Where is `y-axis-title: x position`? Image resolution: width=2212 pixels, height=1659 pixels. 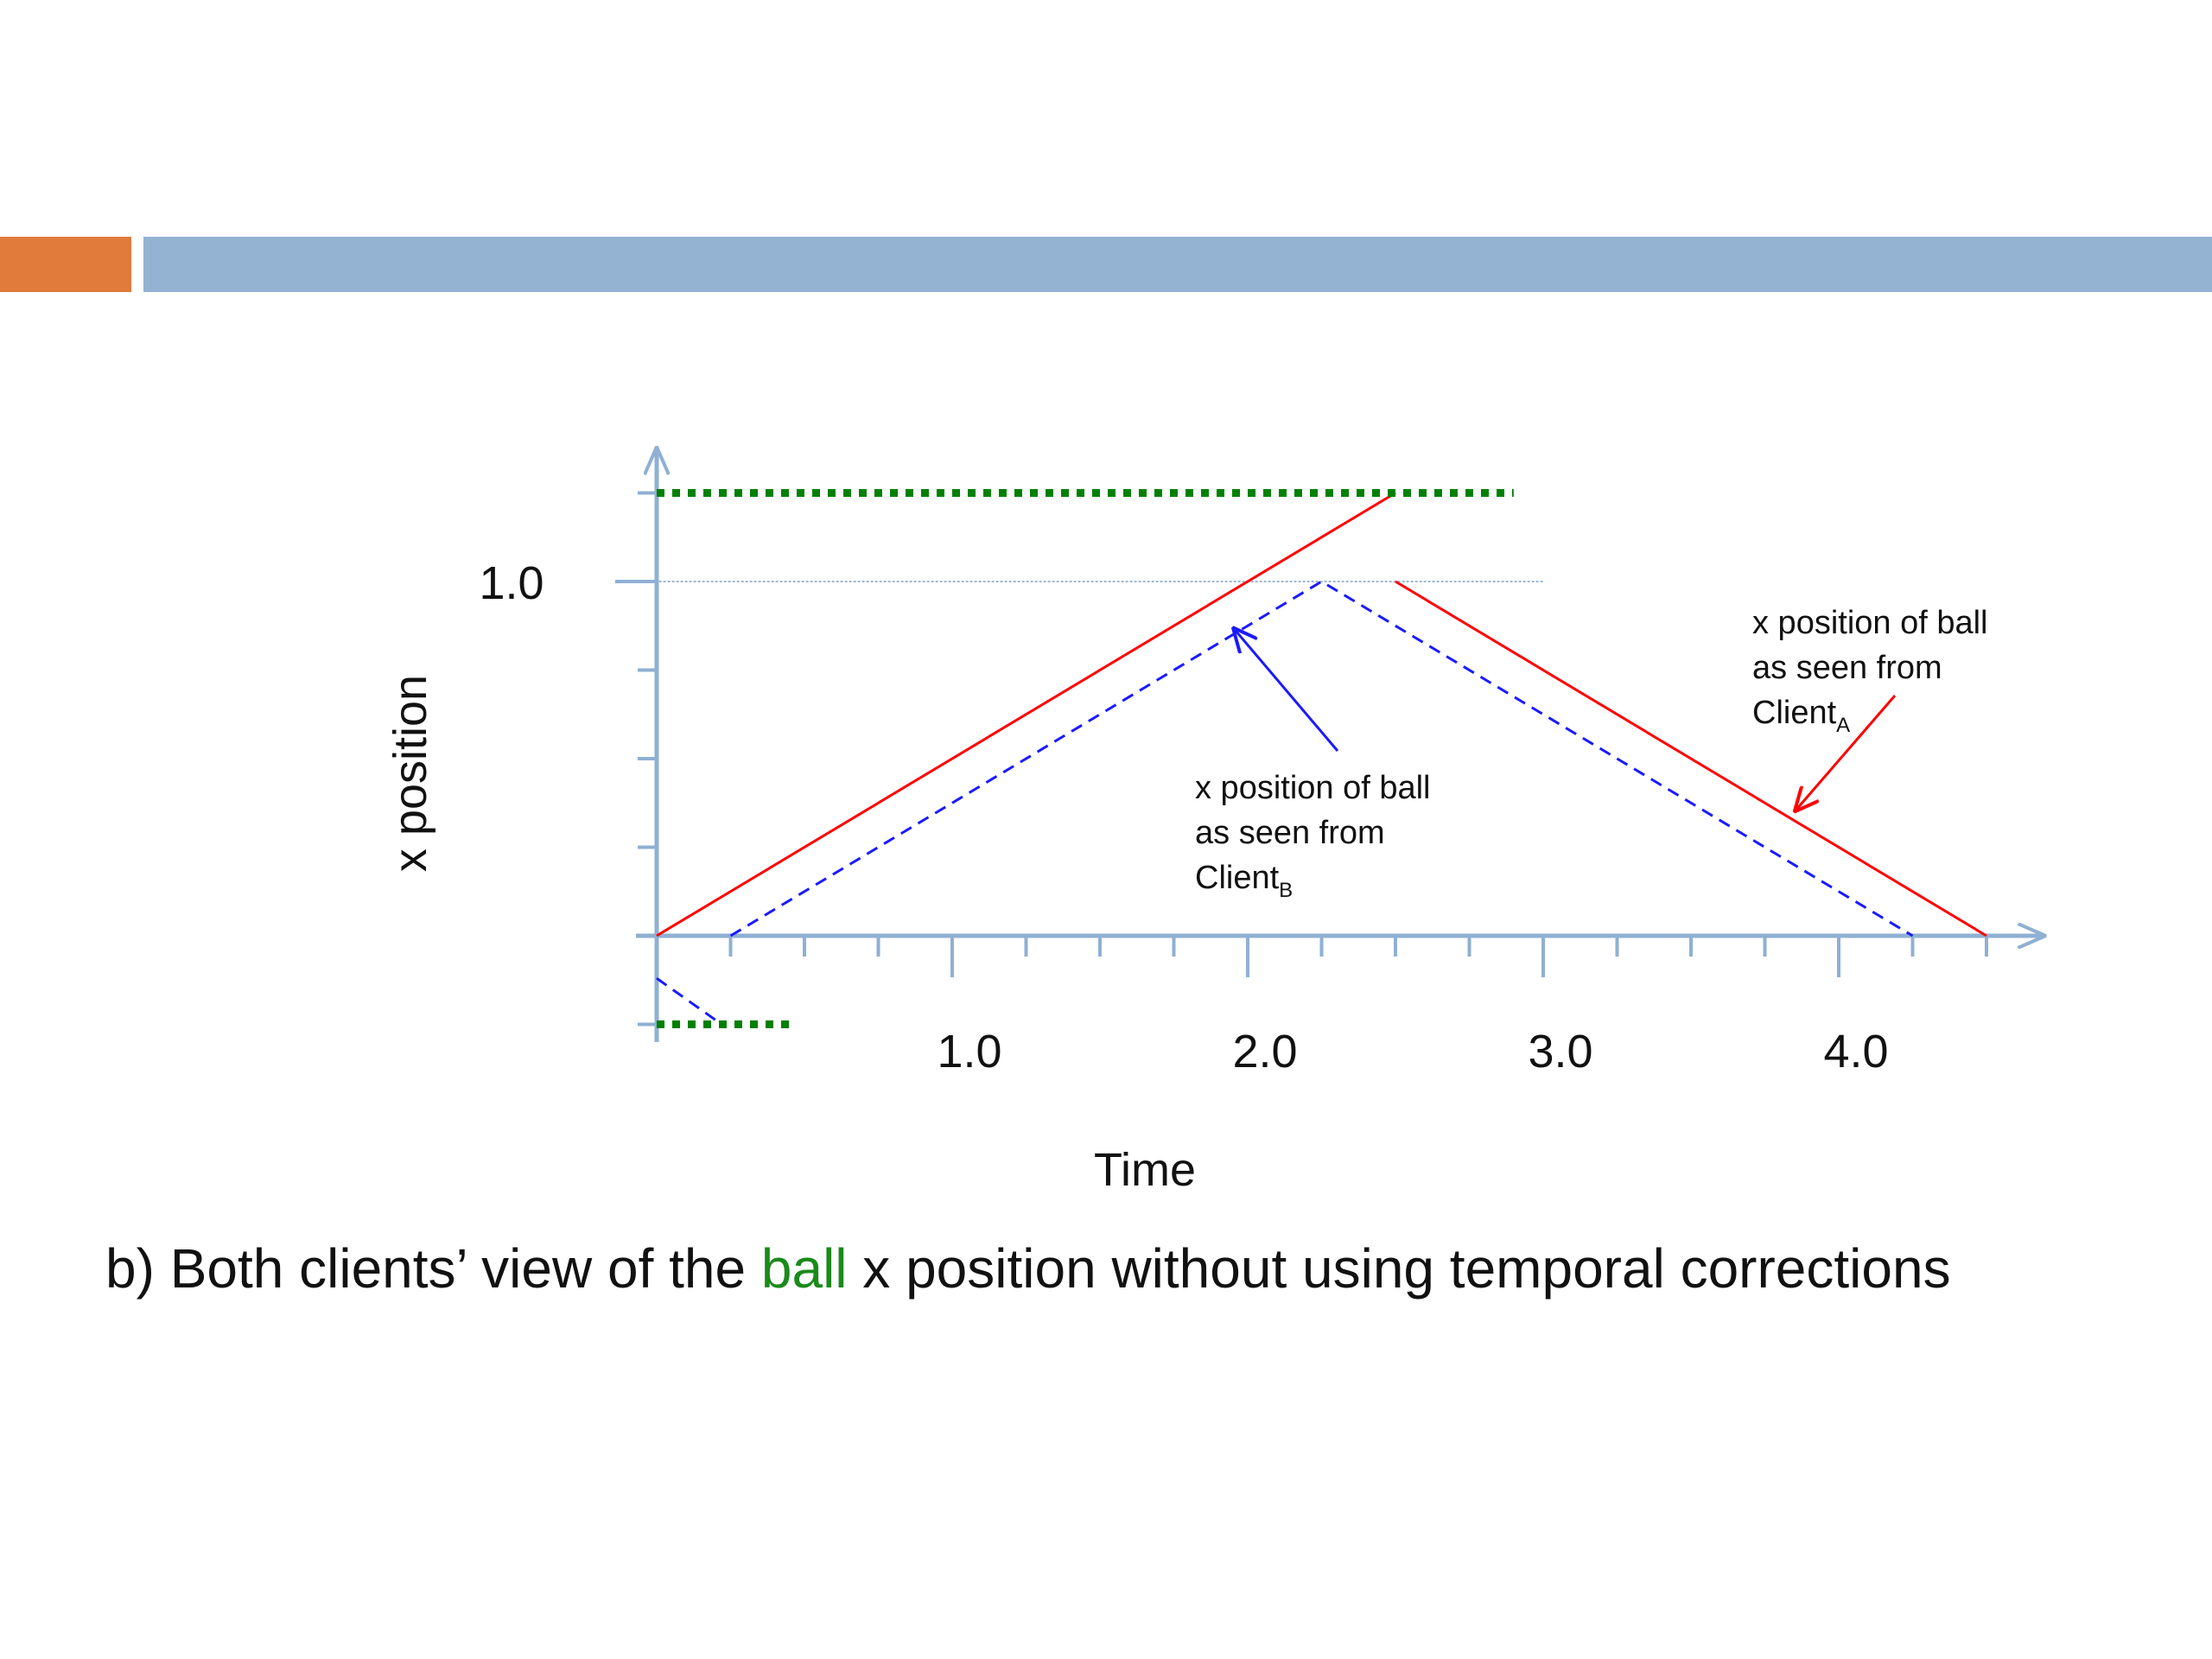
y-axis-title: x position is located at coordinates (410, 773).